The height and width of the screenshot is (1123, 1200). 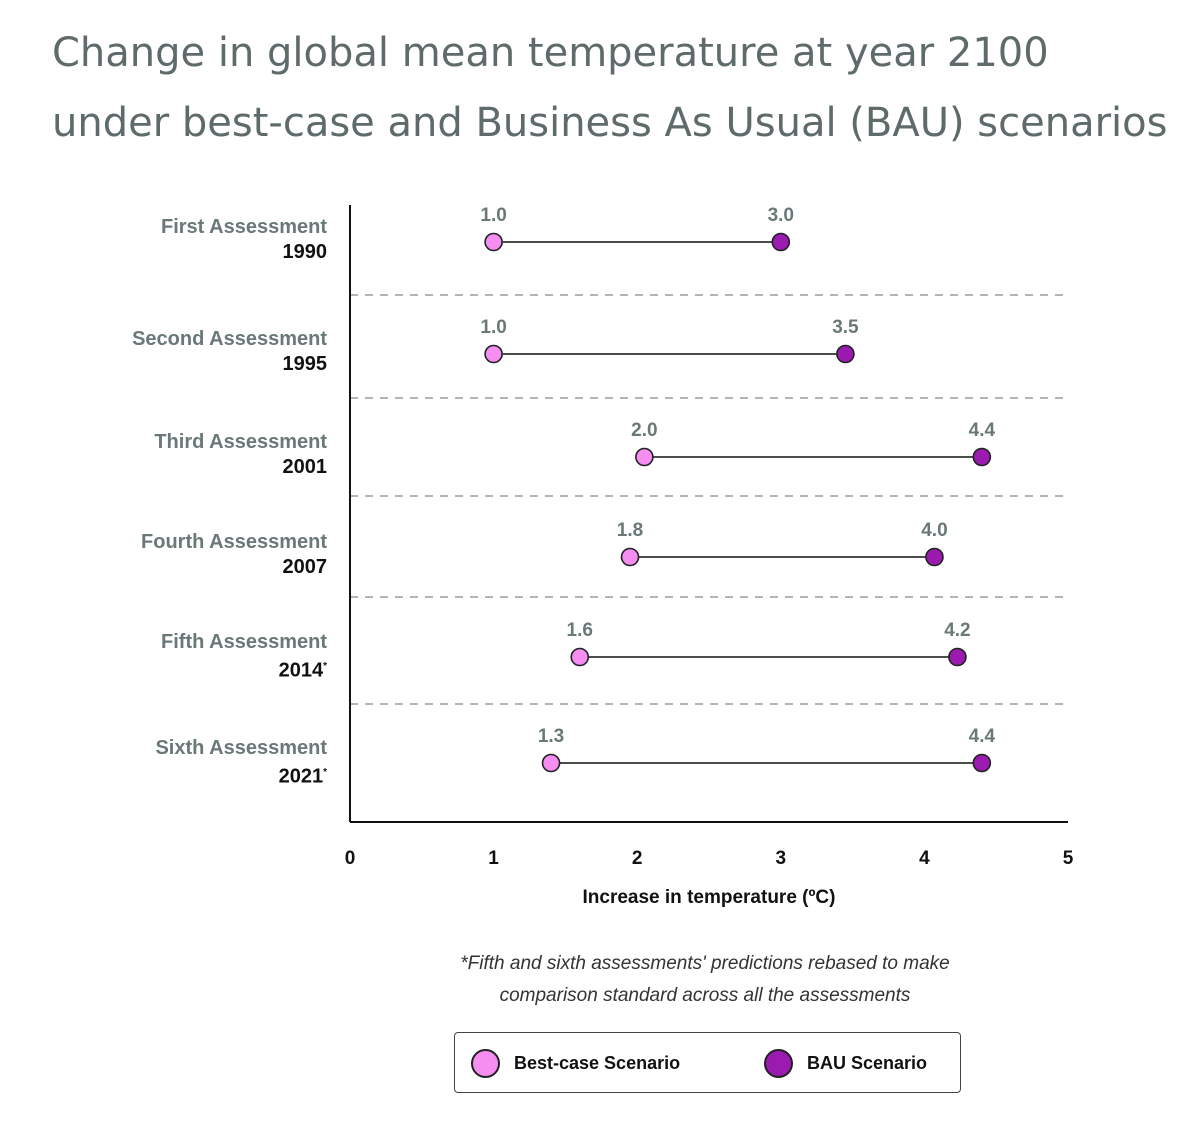 I want to click on legend-bau-marker, so click(x=778, y=1063).